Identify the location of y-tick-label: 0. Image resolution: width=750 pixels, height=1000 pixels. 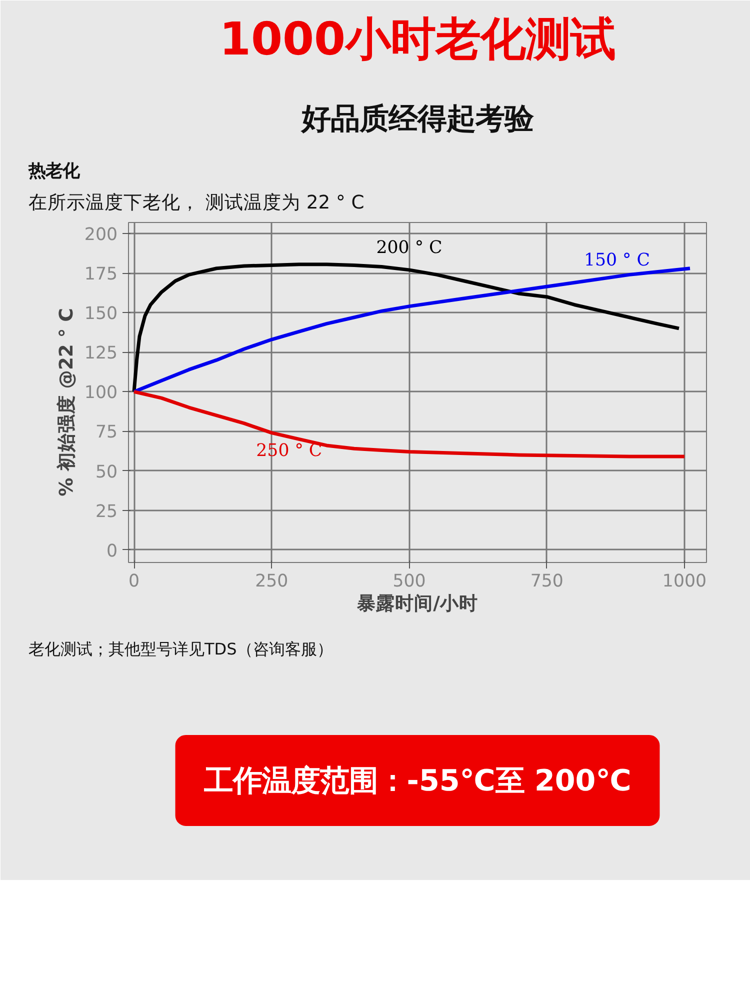
(112, 551).